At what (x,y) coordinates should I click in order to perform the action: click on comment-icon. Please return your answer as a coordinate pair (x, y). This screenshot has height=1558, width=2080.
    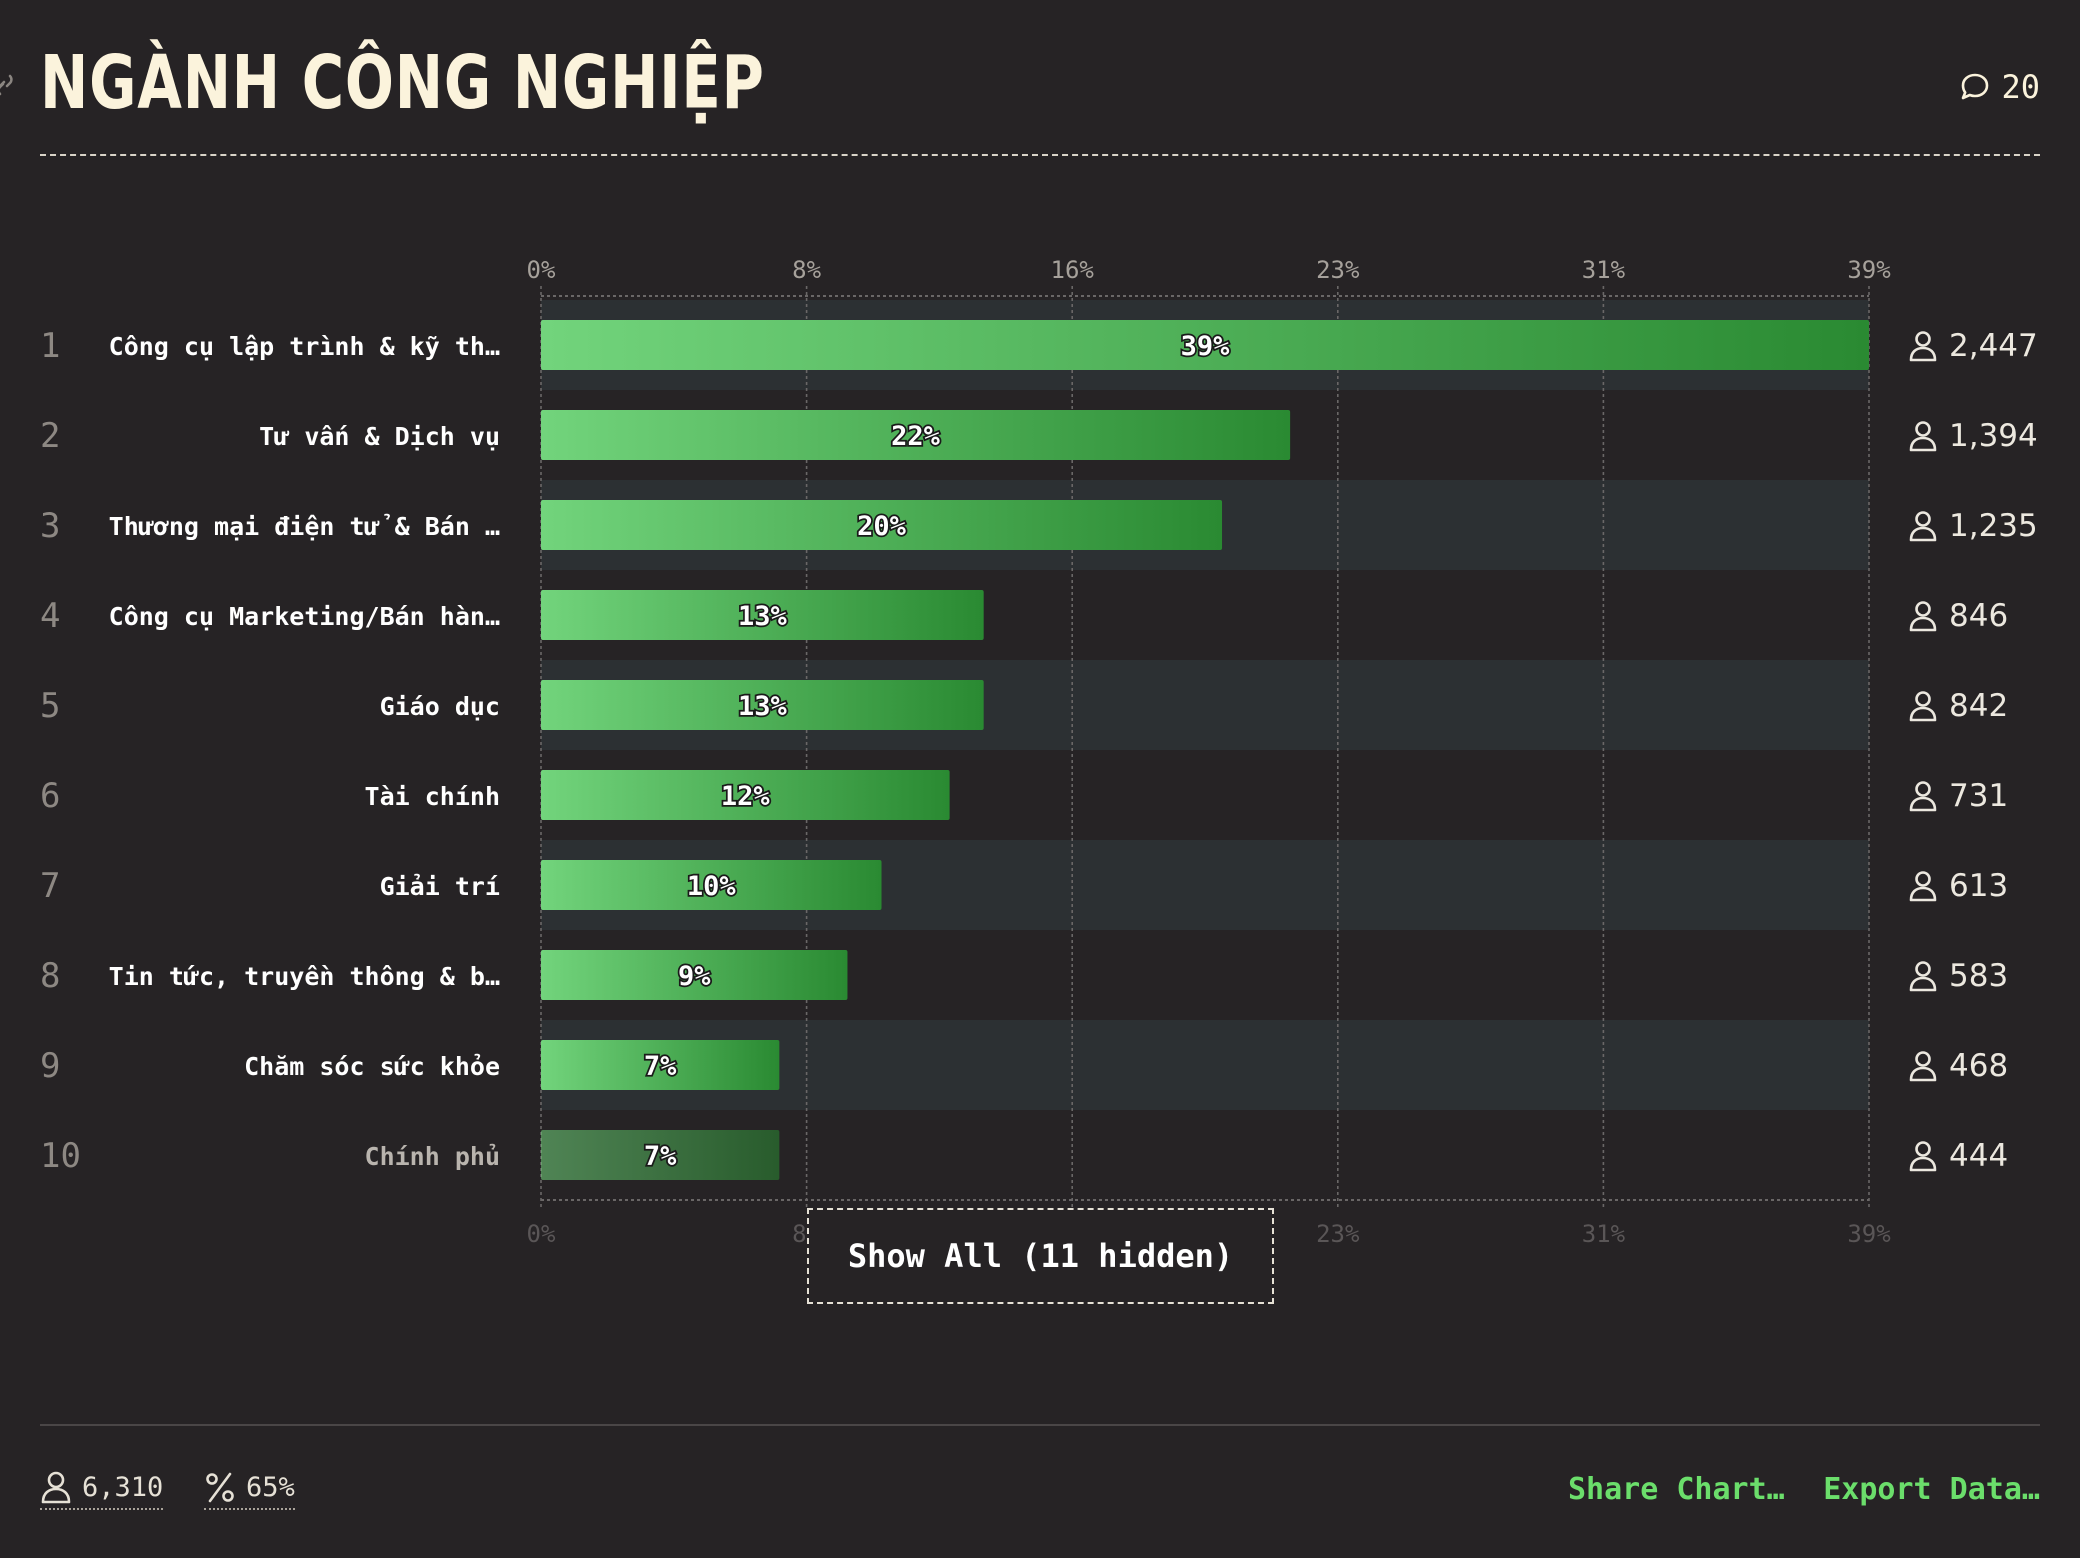
    Looking at the image, I should click on (1975, 86).